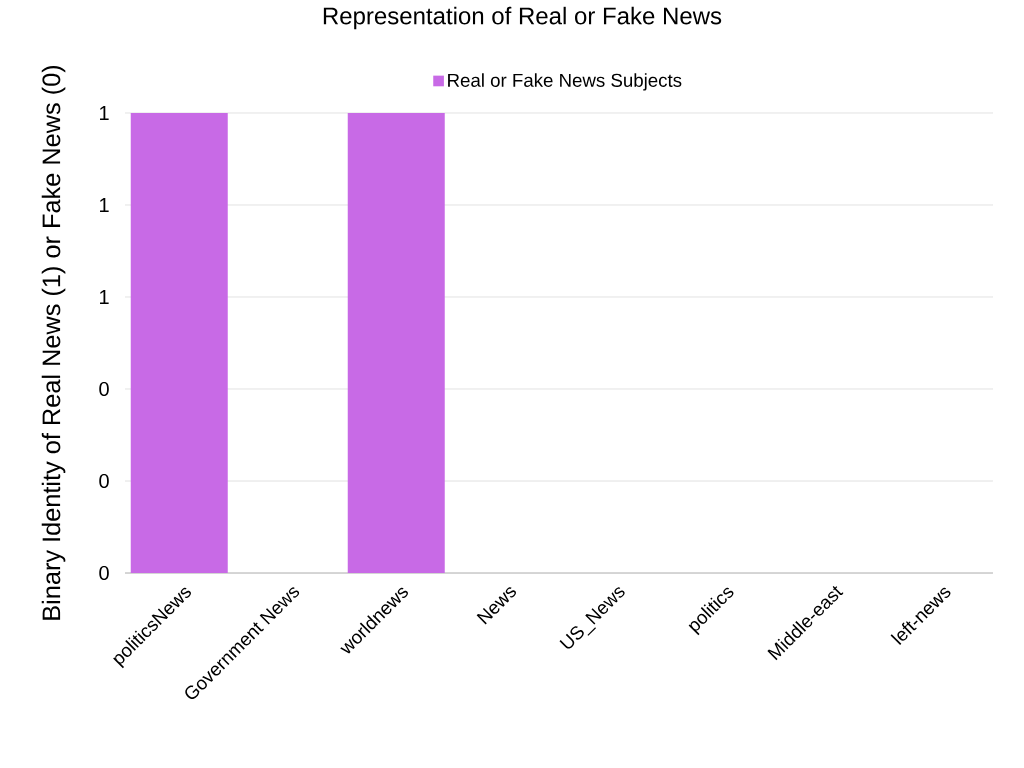  What do you see at coordinates (565, 82) in the screenshot?
I see `legend-label: Real or Fake News Subjects` at bounding box center [565, 82].